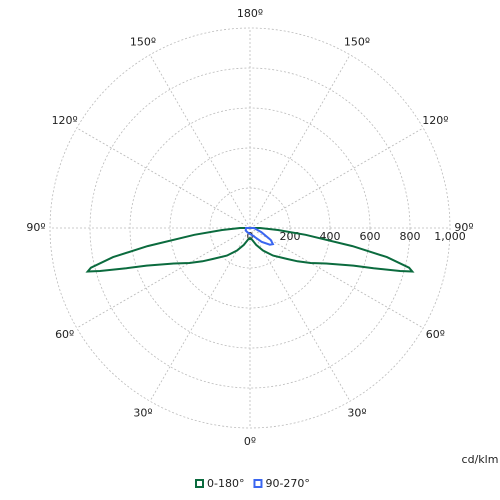 This screenshot has width=500, height=500. I want to click on angle-label: 180º, so click(250, 13).